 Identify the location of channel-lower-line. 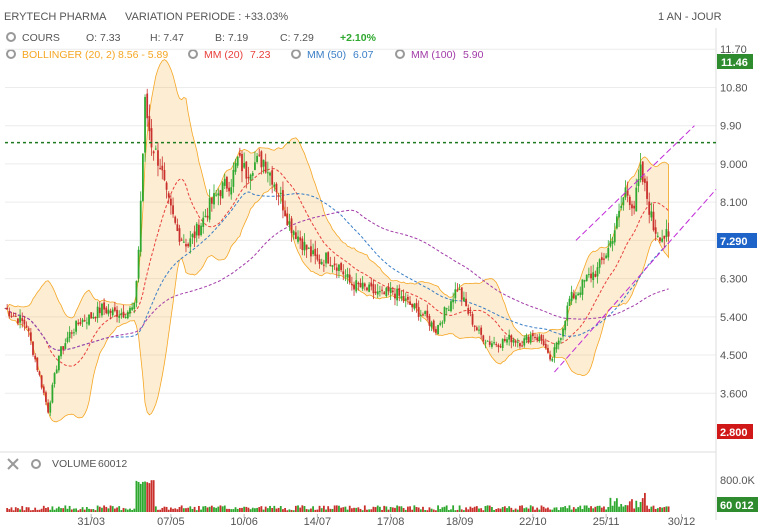
(635, 281).